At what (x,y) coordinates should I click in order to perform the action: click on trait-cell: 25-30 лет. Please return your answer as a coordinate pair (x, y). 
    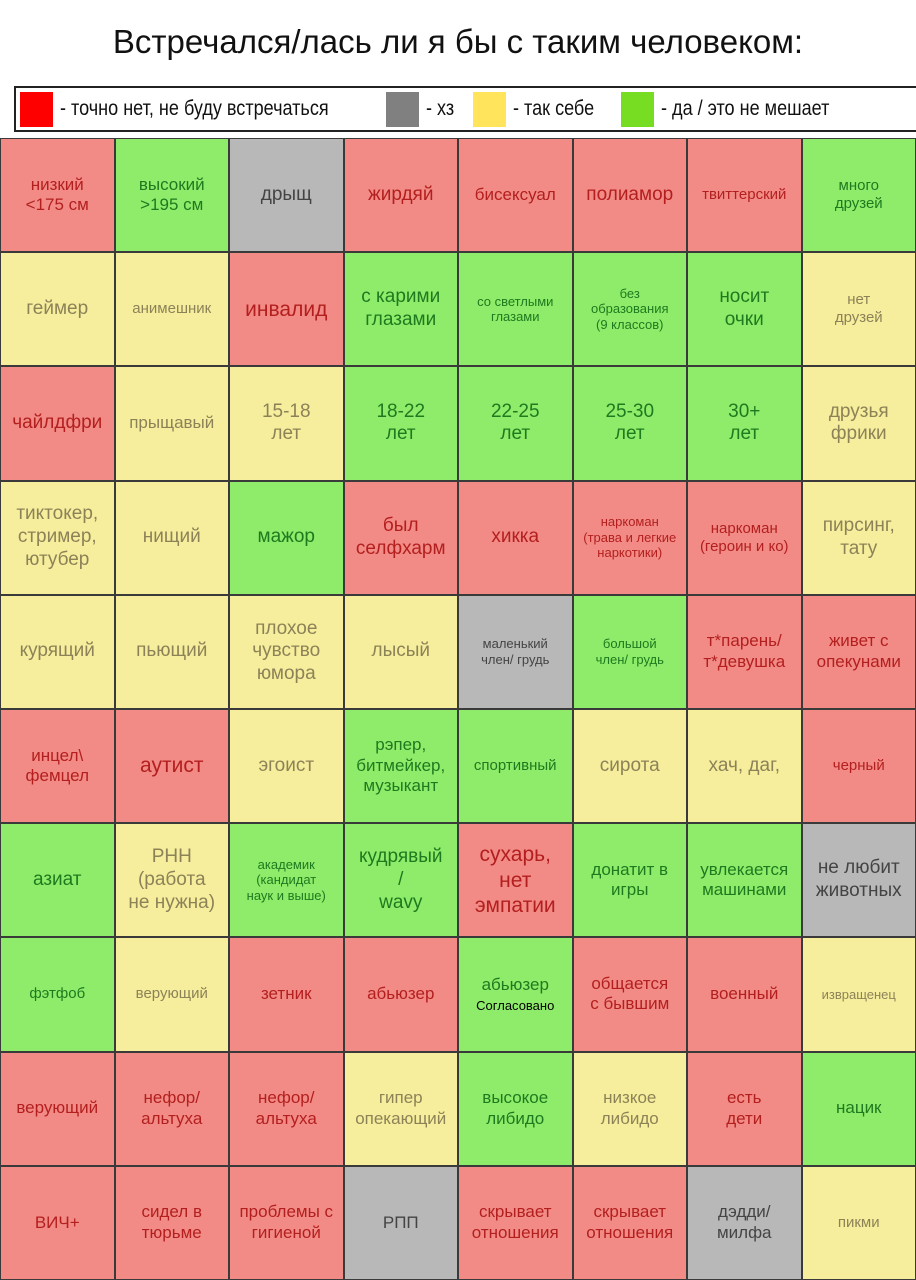
    Looking at the image, I should click on (629, 423).